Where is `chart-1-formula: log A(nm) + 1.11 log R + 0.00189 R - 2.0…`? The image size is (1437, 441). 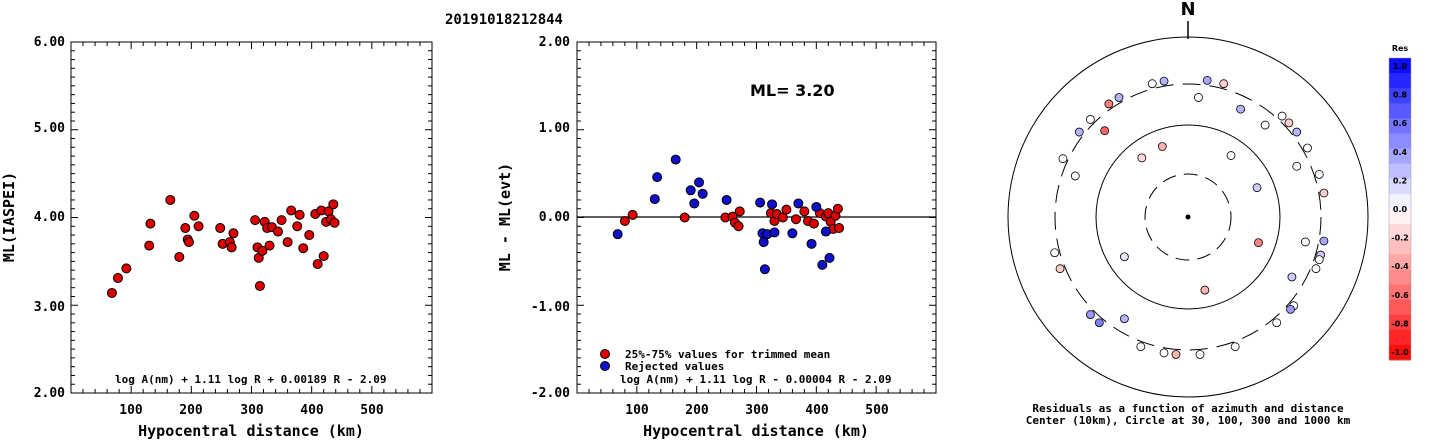 chart-1-formula: log A(nm) + 1.11 log R + 0.00189 R - 2.0… is located at coordinates (251, 379).